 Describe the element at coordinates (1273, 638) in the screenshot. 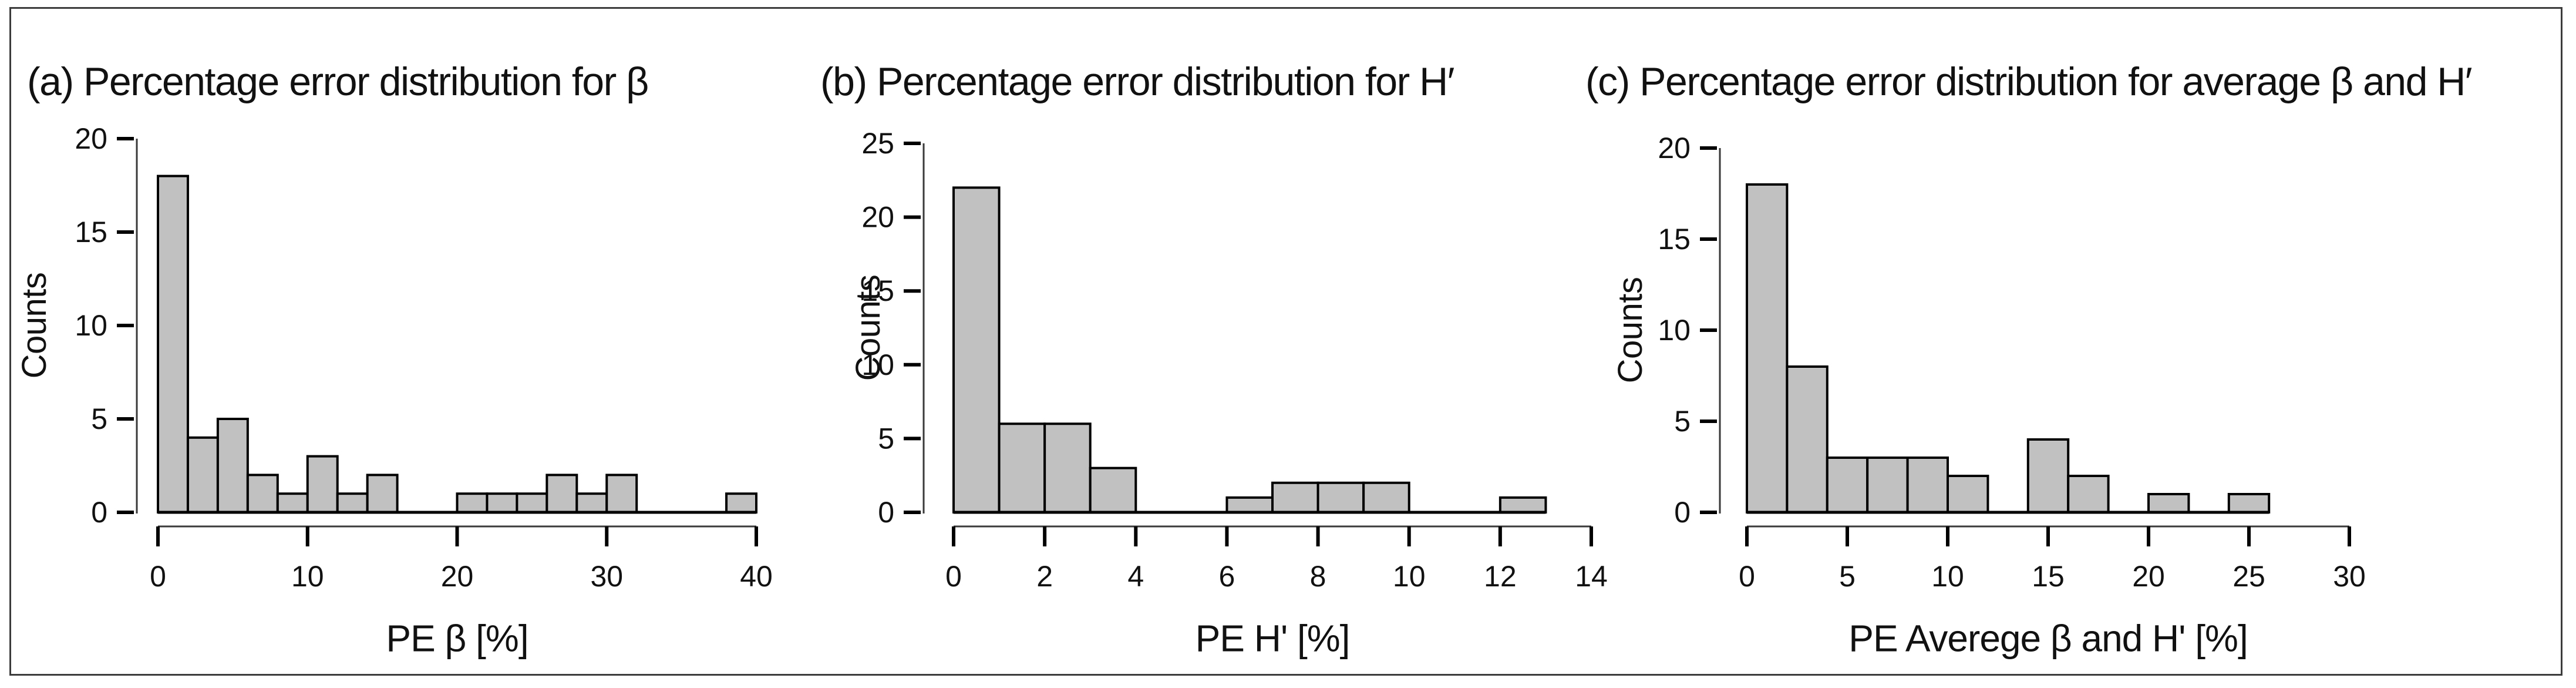

I see `x-axis-title: PE H' [%]` at that location.